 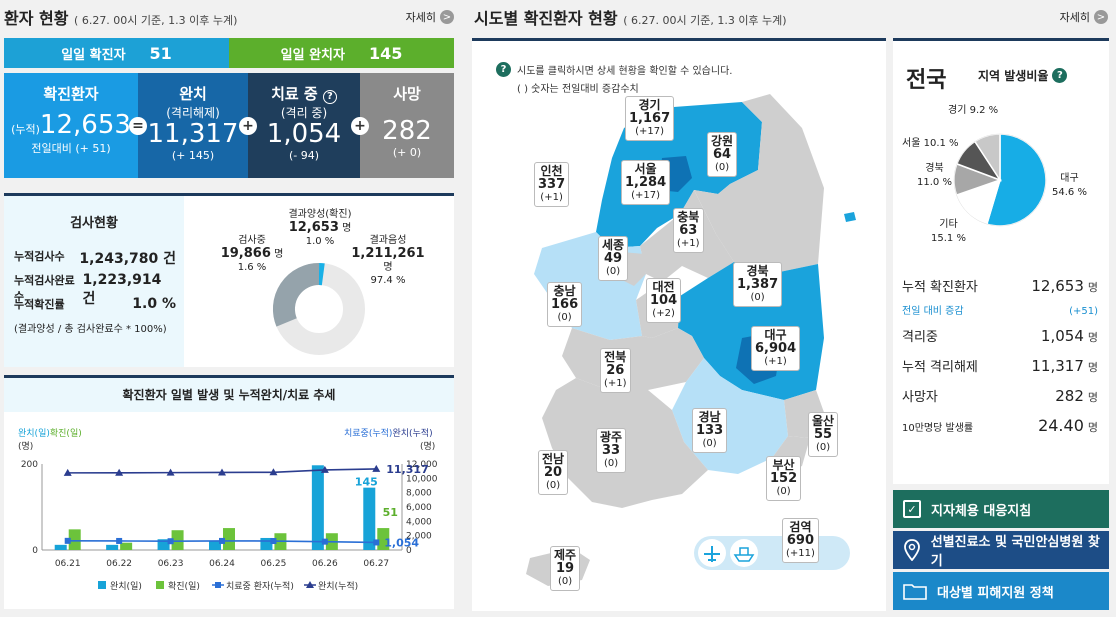 I want to click on right-axis-unit: (명), so click(x=428, y=447).